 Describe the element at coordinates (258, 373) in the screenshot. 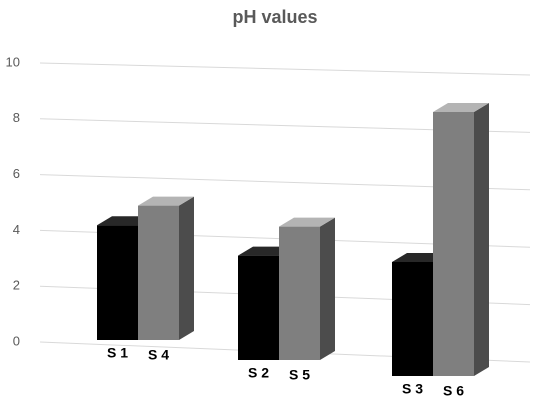

I see `x-tick-label: S 2` at that location.